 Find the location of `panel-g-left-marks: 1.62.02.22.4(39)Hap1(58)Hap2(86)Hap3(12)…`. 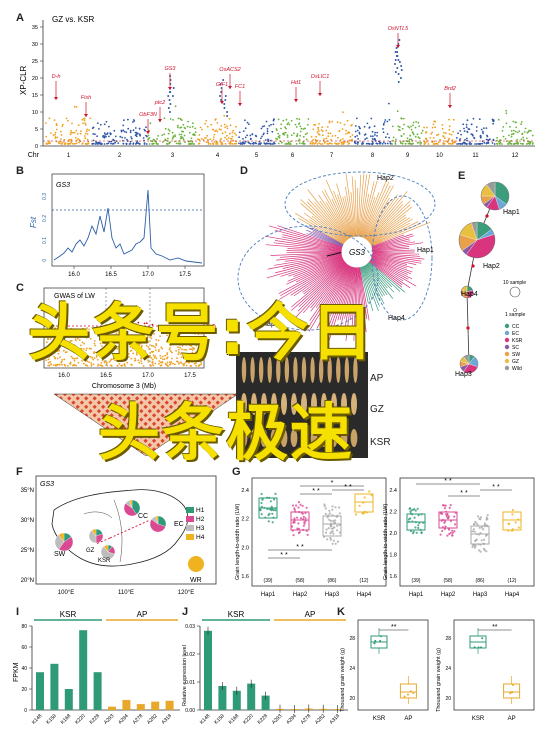

panel-g-left-marks: 1.62.02.22.4(39)Hap1(58)Hap2(86)Hap3(12)… is located at coordinates (307, 539).